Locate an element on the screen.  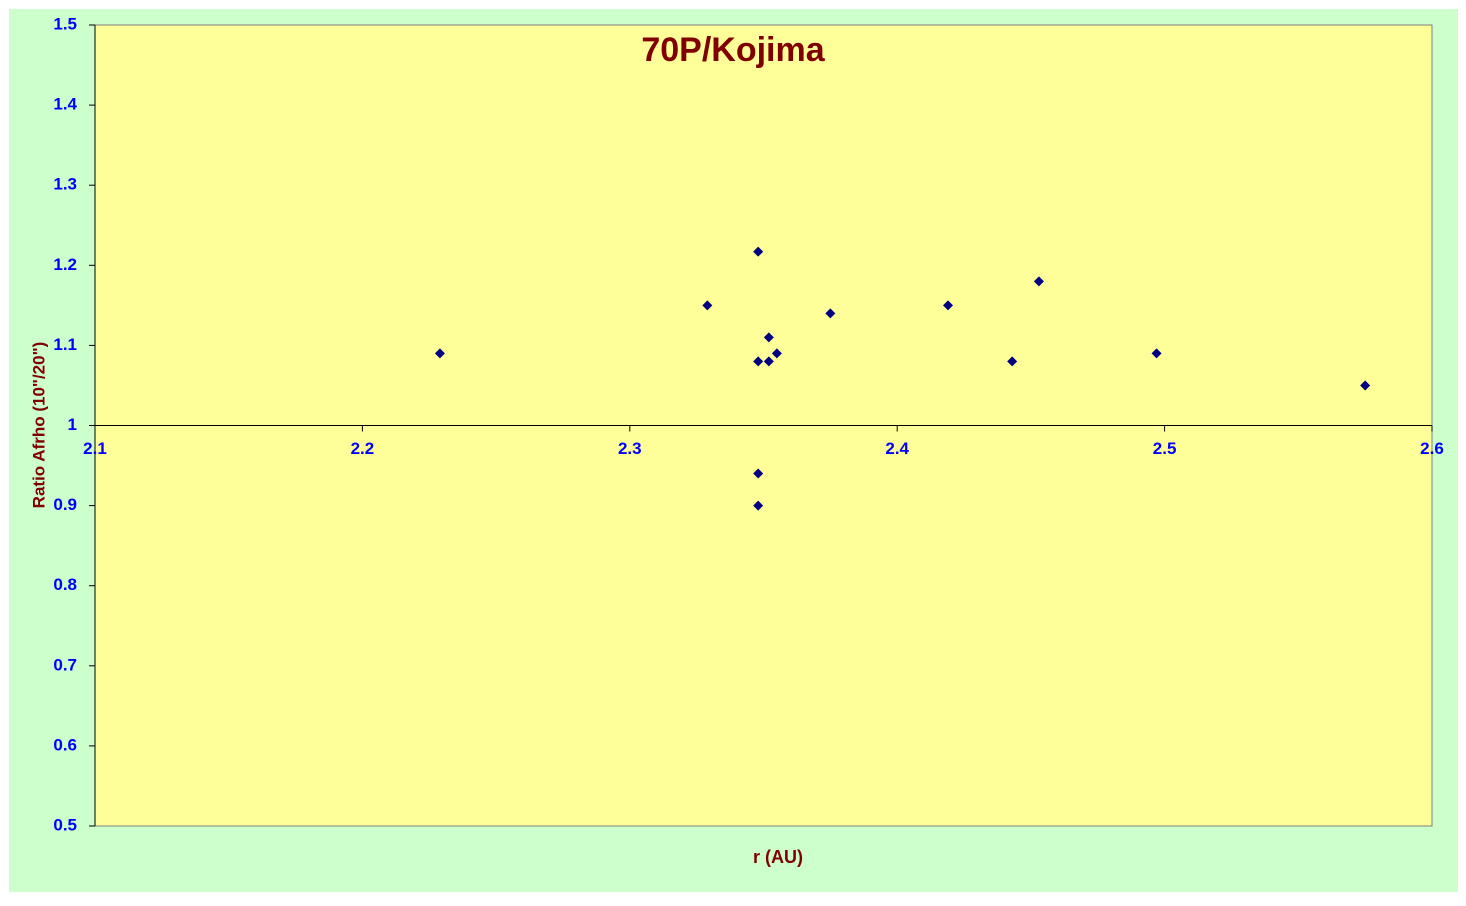
chart-title: 70P/Kojima is located at coordinates (733, 50).